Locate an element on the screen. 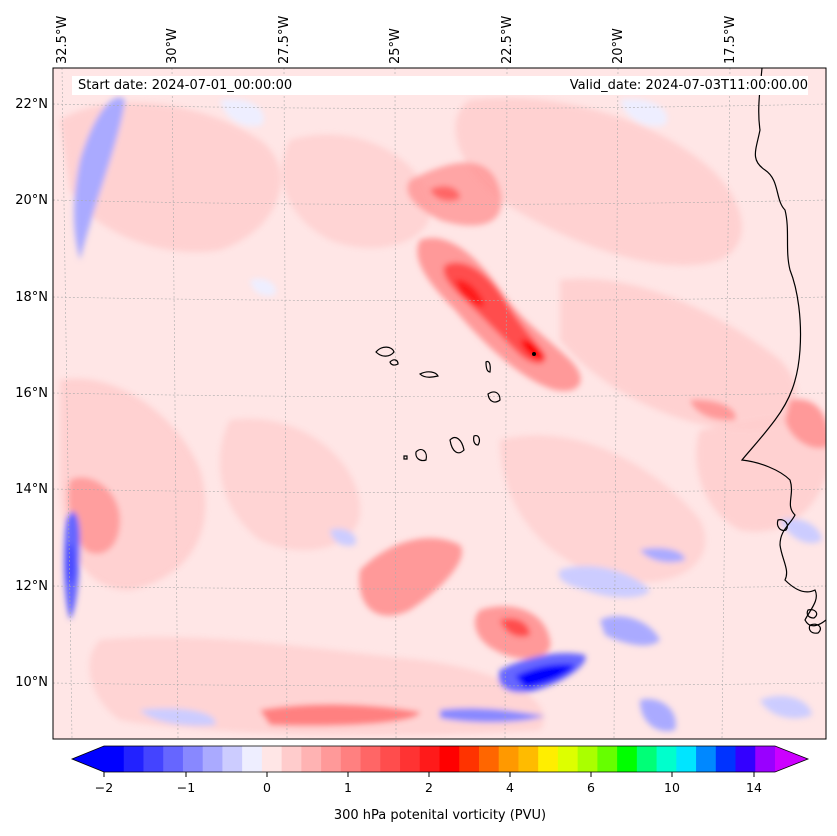  lat-label: 18°N is located at coordinates (31, 297).